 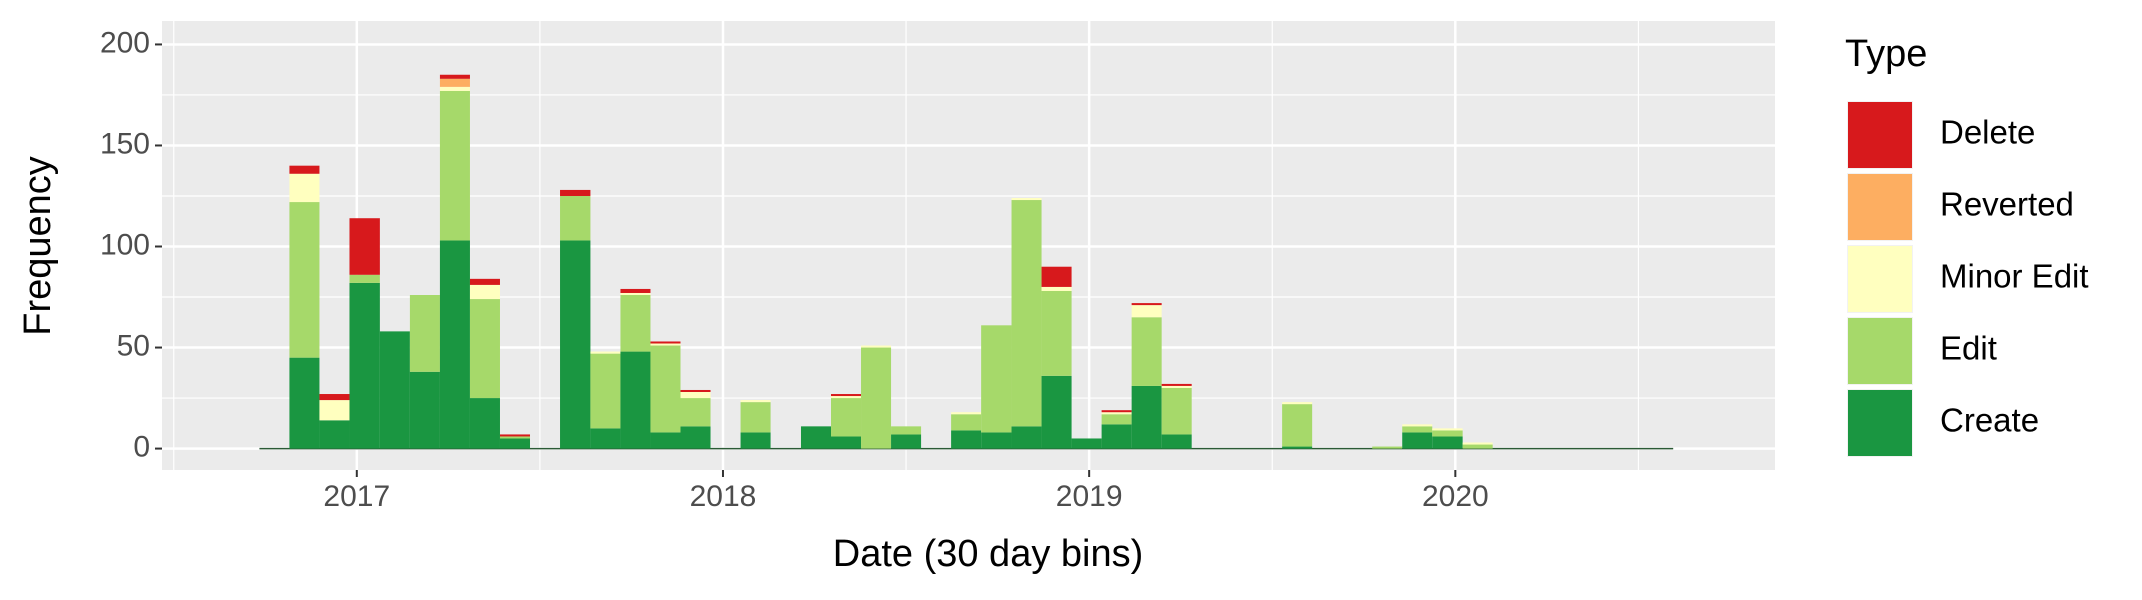 What do you see at coordinates (356, 496) in the screenshot?
I see `x-tick-label: 2017` at bounding box center [356, 496].